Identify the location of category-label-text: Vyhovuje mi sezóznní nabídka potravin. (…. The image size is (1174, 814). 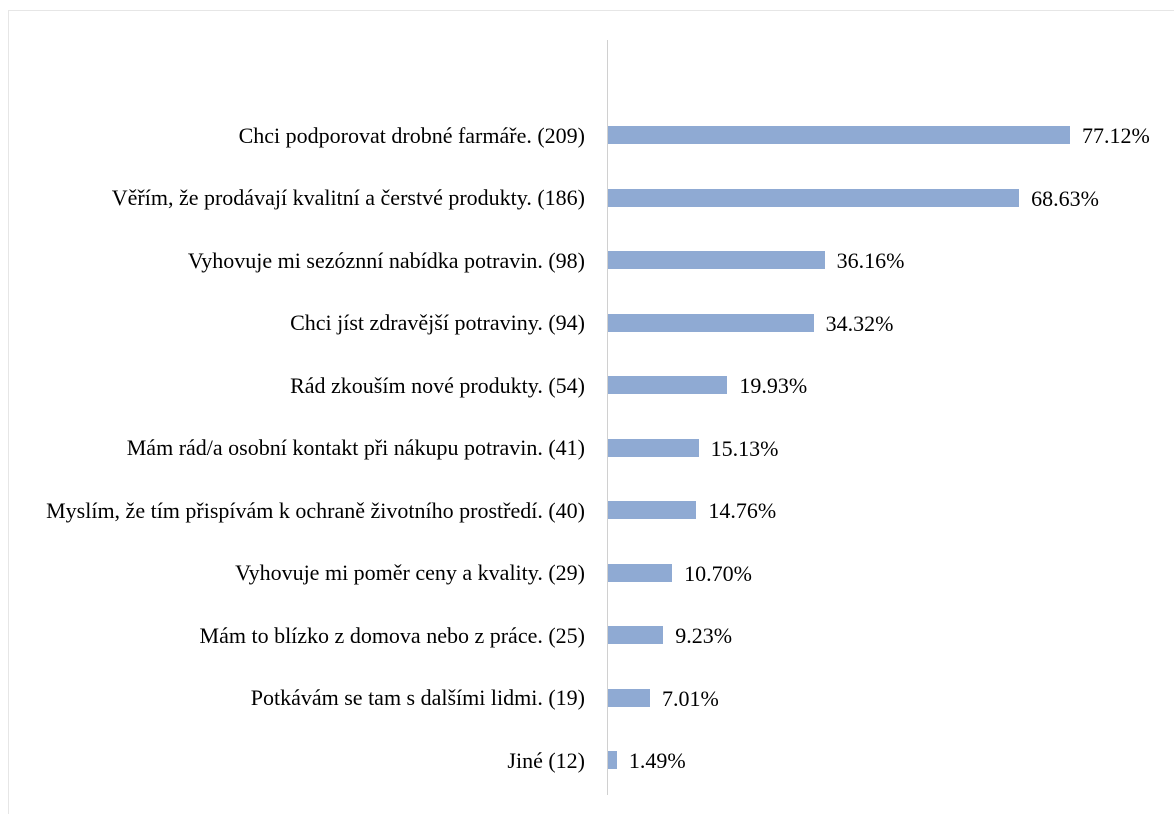
(386, 260).